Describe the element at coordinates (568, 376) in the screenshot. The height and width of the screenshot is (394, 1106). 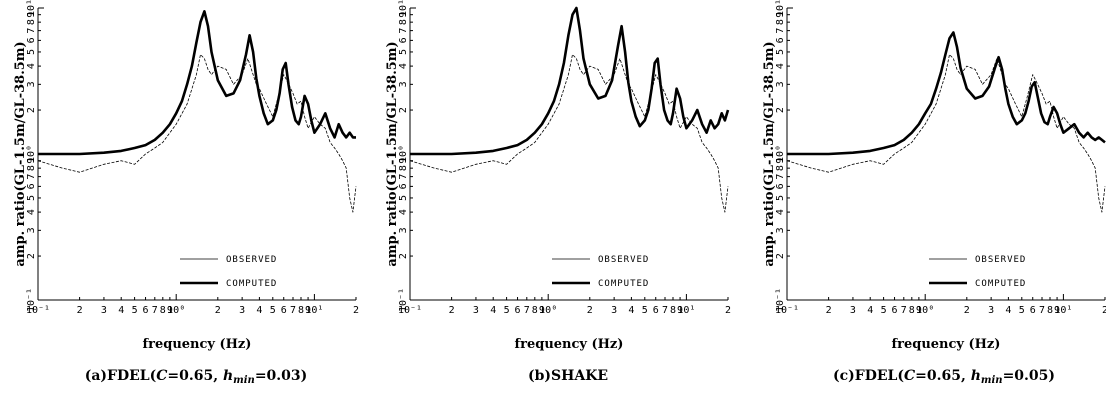
I see `panel-caption: (b)SHAKE` at that location.